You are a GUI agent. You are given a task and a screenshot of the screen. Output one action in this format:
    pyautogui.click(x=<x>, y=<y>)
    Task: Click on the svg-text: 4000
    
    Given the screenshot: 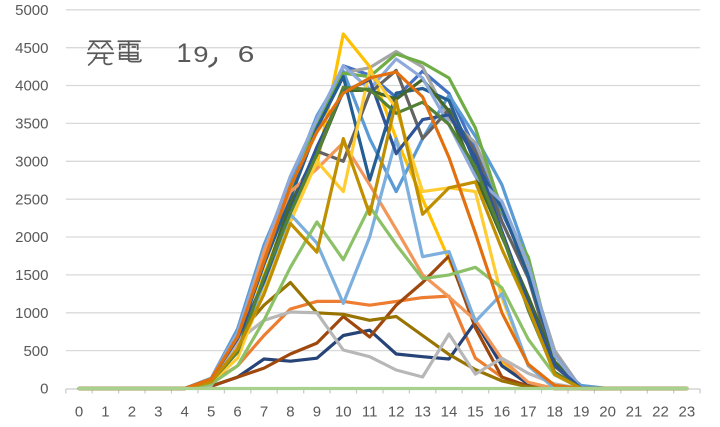 What is the action you would take?
    pyautogui.click(x=31, y=86)
    